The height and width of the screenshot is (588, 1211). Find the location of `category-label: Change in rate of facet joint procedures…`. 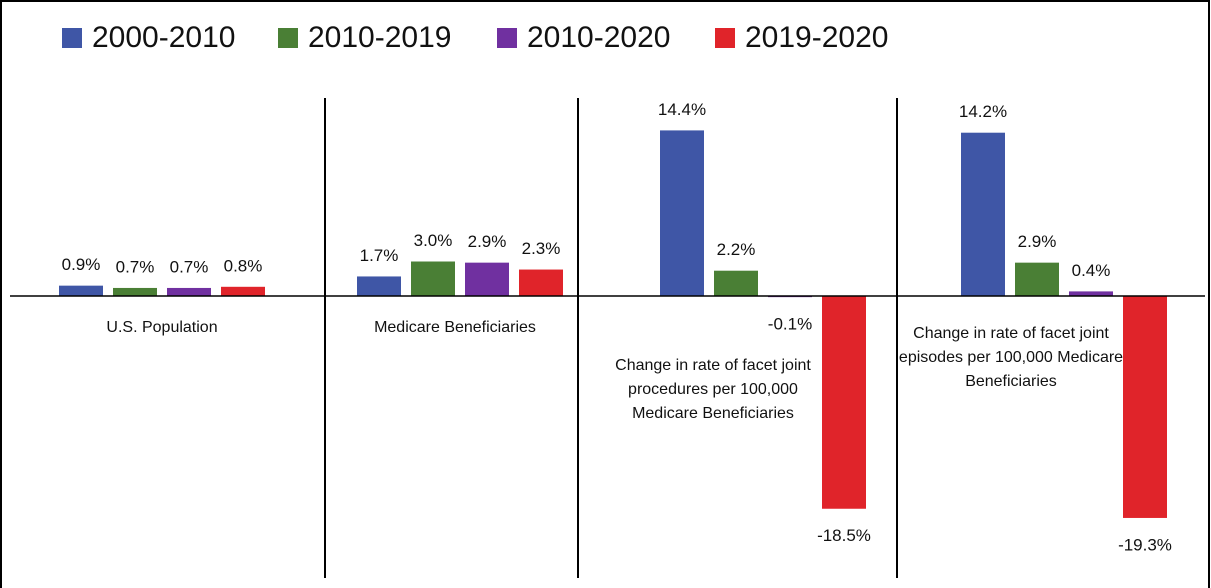

category-label: Change in rate of facet joint procedures… is located at coordinates (713, 389).